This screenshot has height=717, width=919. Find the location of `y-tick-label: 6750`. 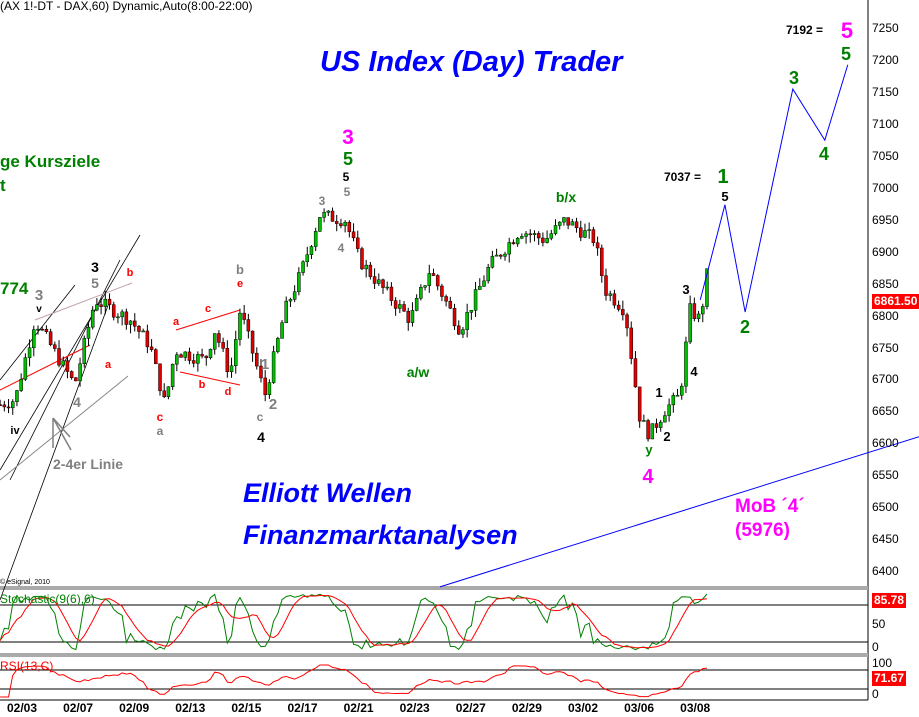

y-tick-label: 6750 is located at coordinates (885, 347).